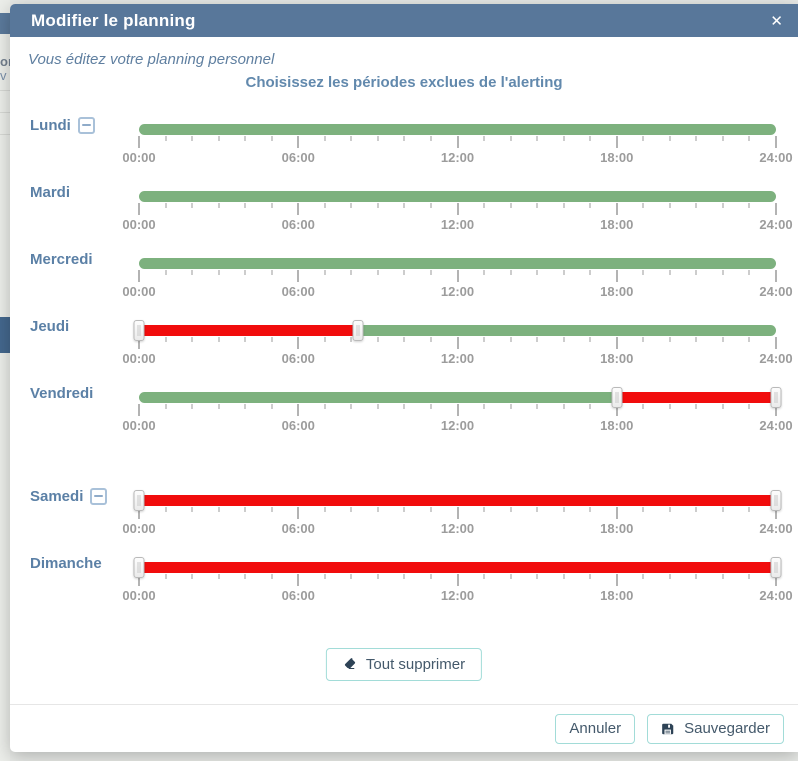  Describe the element at coordinates (404, 664) in the screenshot. I see `clear-all-button: Tout supprimer` at that location.